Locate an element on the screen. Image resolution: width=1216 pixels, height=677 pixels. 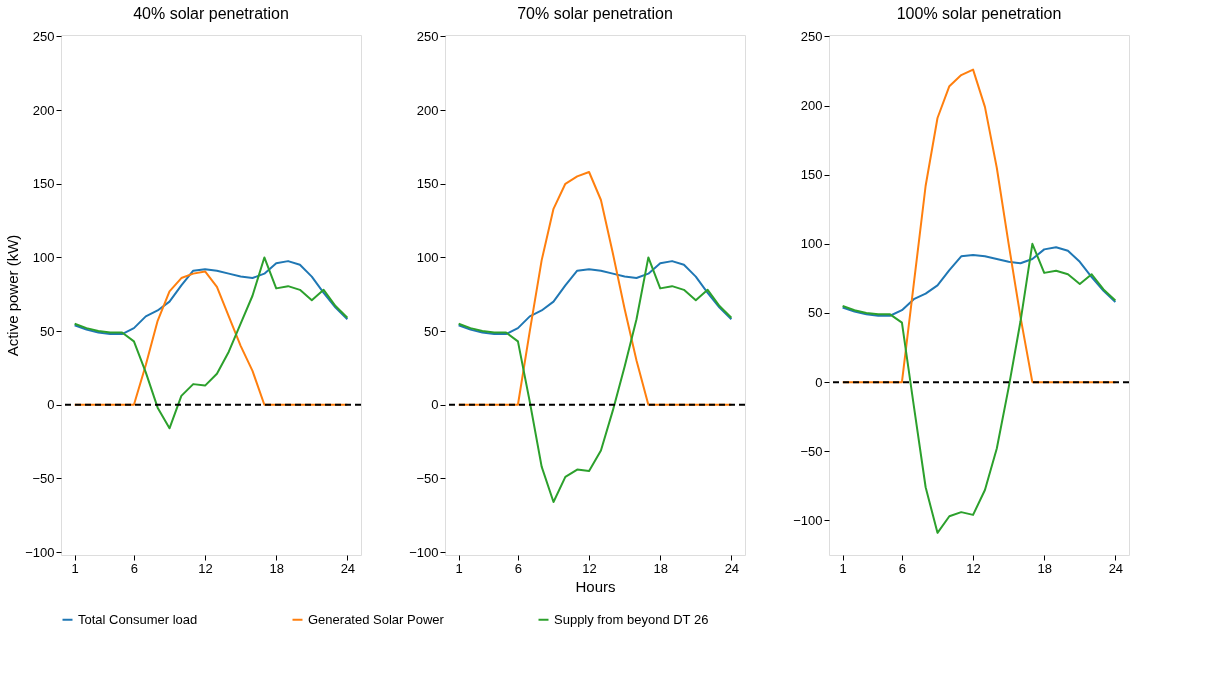
legend-label: Total Consumer load is located at coordinates (138, 619).